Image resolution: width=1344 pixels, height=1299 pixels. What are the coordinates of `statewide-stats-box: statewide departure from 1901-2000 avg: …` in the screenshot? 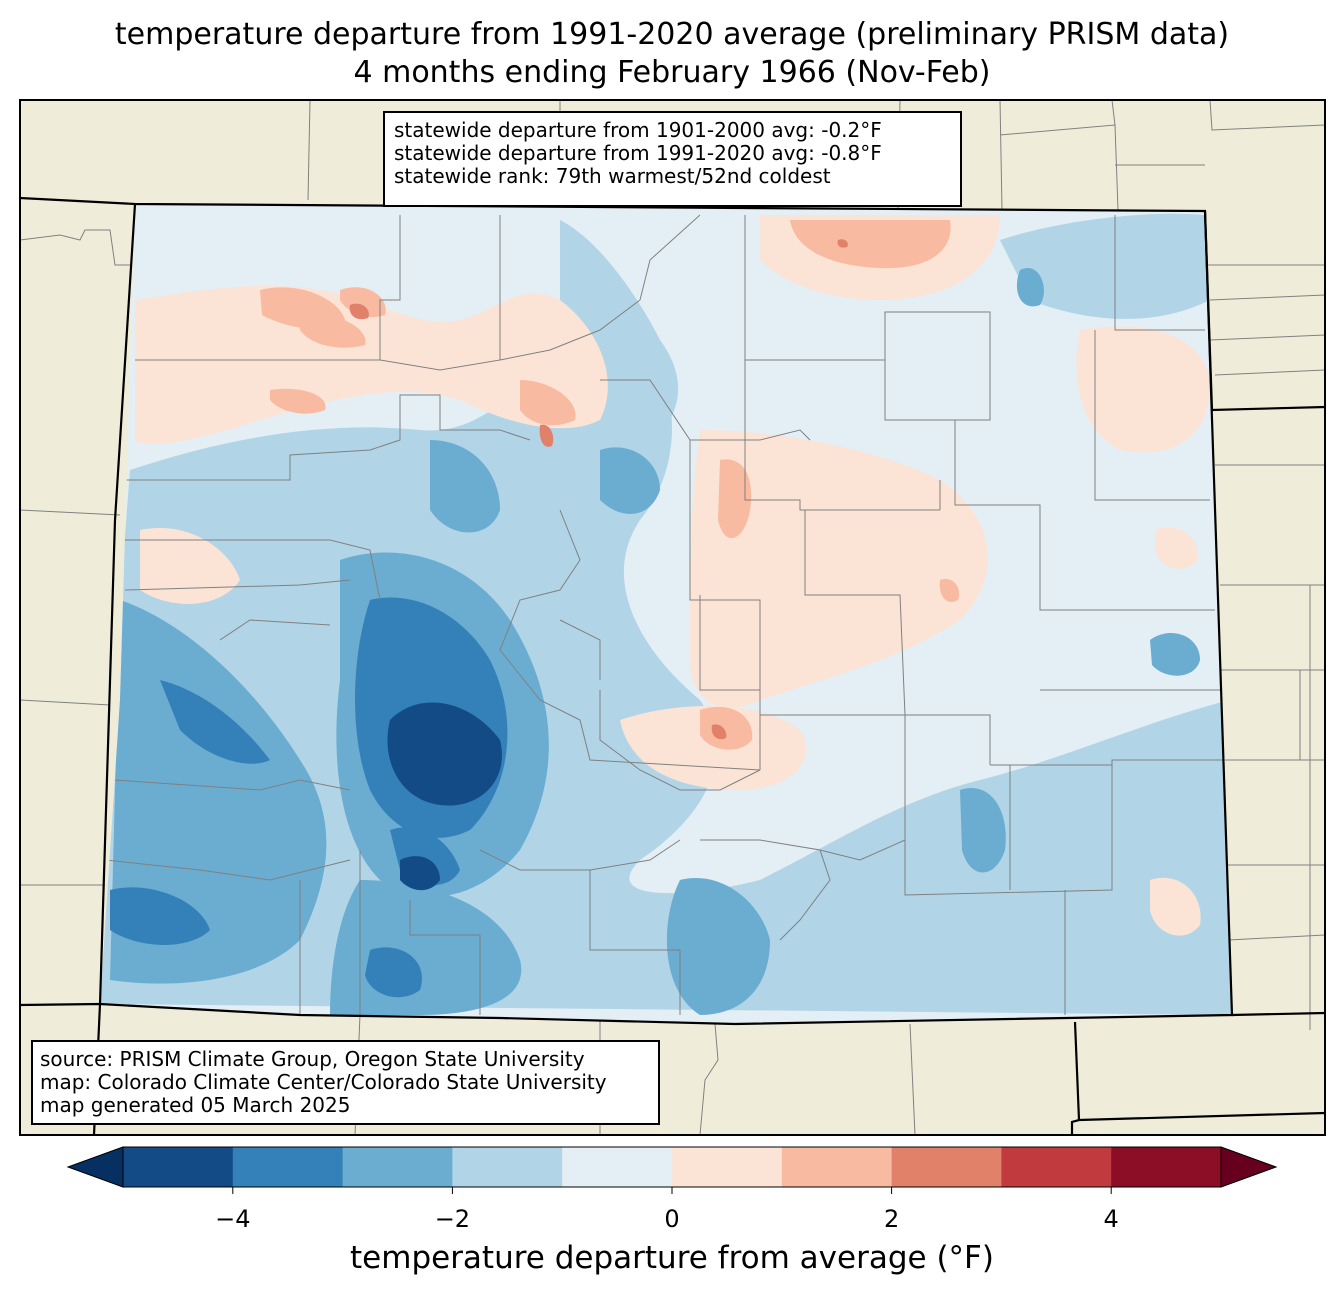 It's located at (672, 159).